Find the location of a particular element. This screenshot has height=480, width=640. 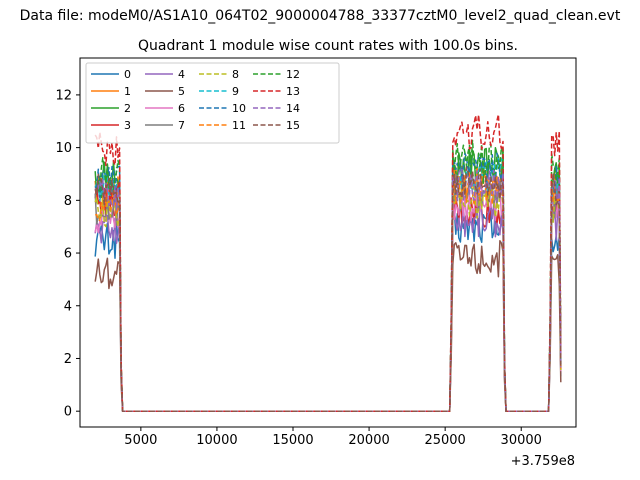

legend-label-13: 13 is located at coordinates (293, 91).